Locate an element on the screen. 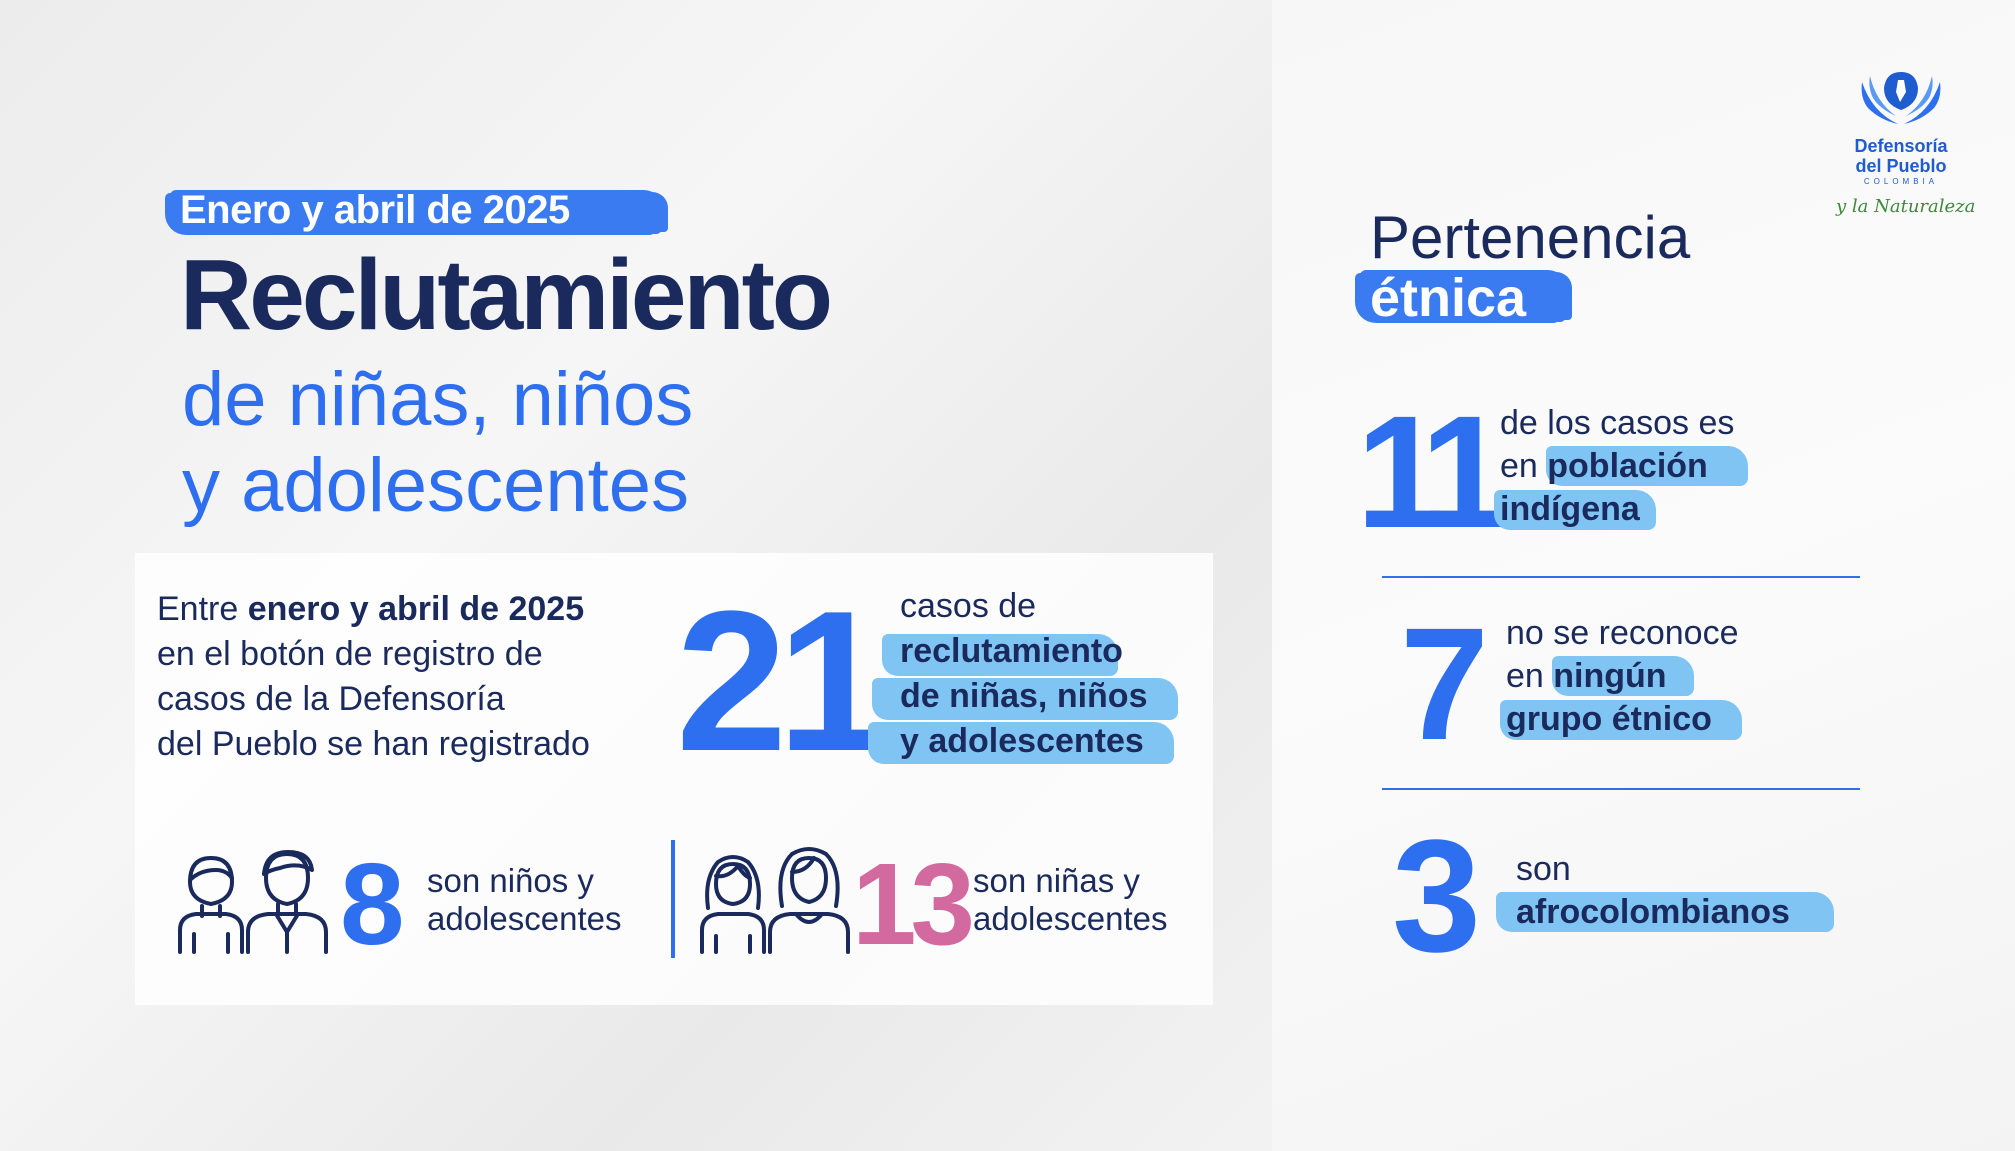 Image resolution: width=2015 pixels, height=1151 pixels. boys-label-line-1: son niños y is located at coordinates (510, 880).